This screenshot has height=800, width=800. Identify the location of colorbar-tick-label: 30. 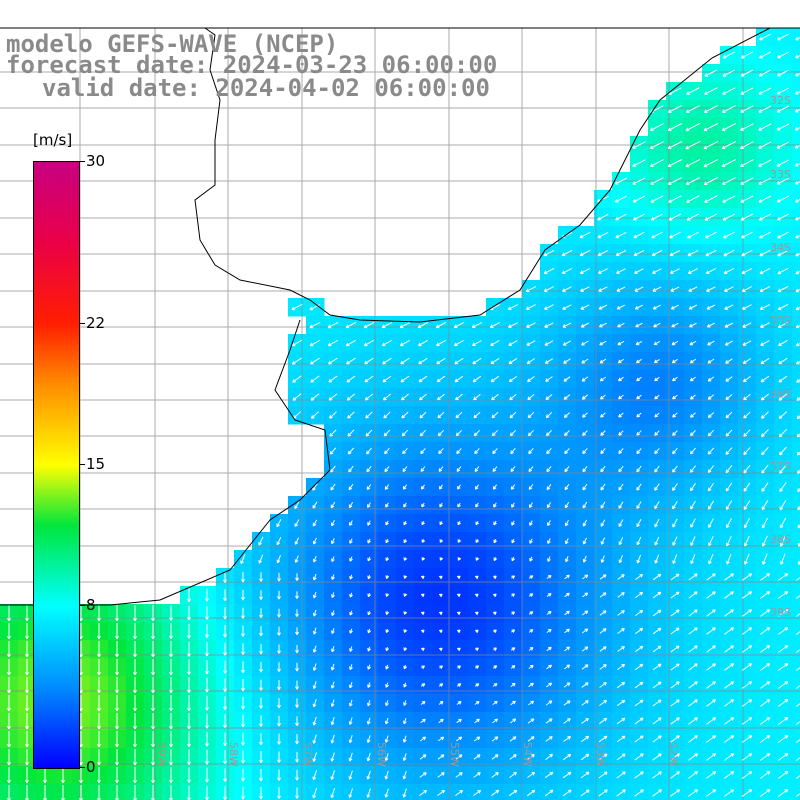
(96, 161).